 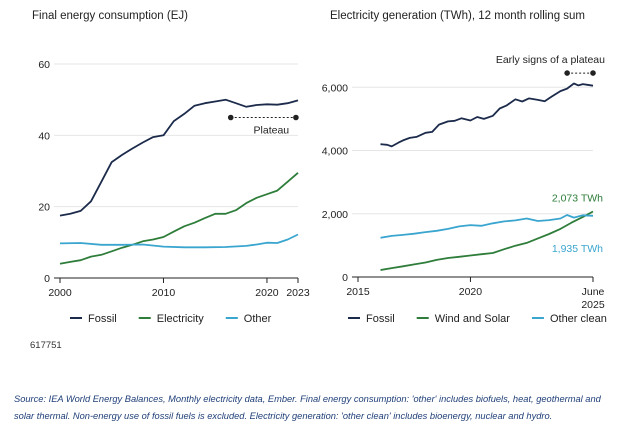 What do you see at coordinates (47, 279) in the screenshot?
I see `left-y-tick-label: 0` at bounding box center [47, 279].